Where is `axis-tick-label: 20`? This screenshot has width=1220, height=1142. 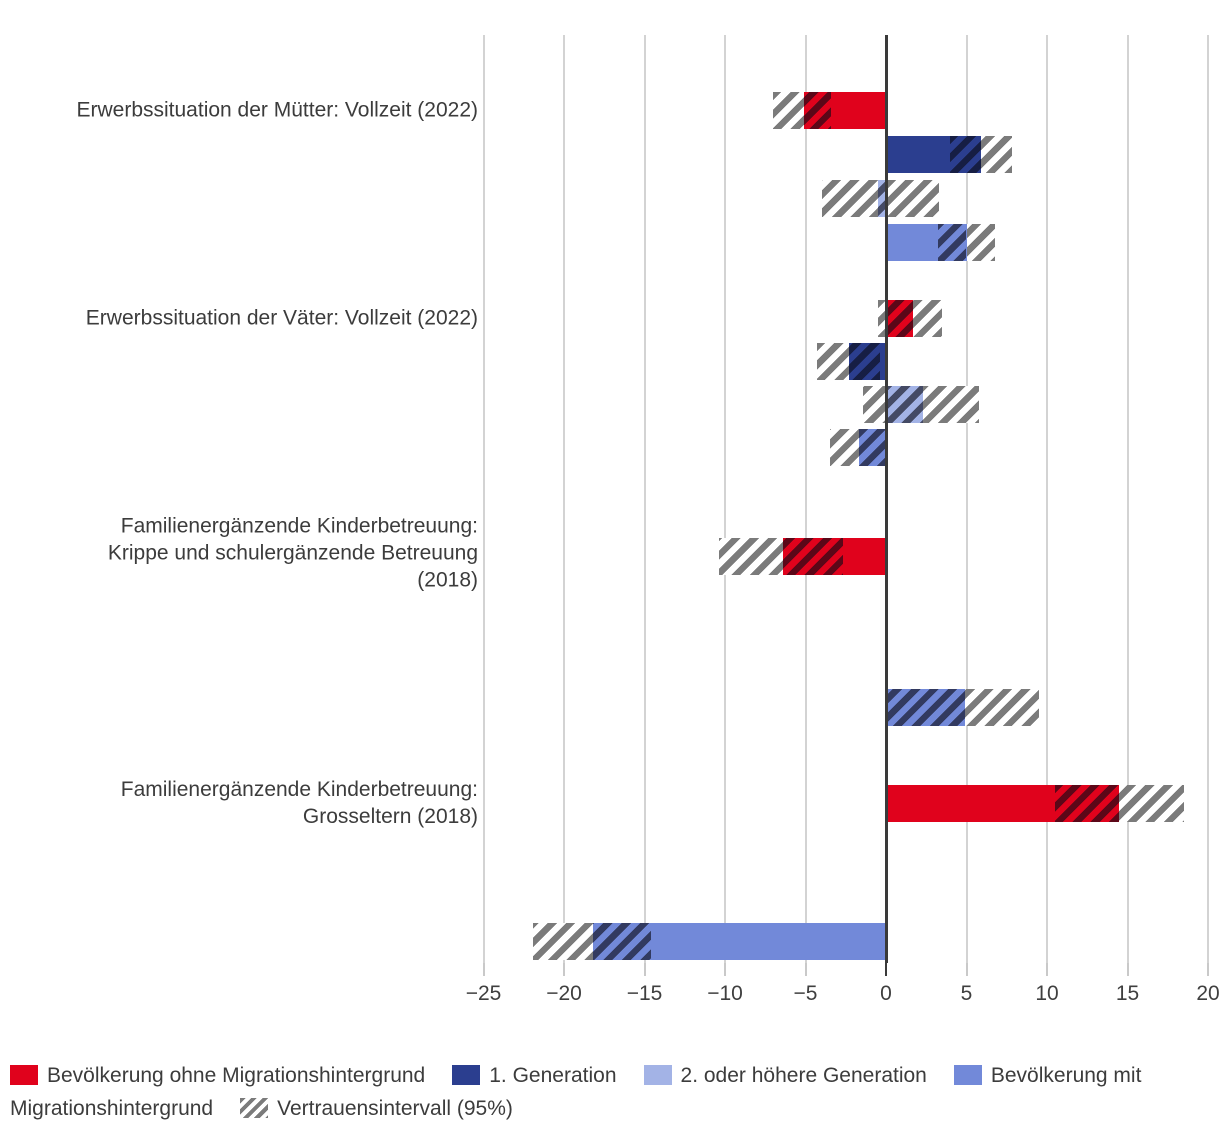 axis-tick-label: 20 is located at coordinates (1208, 993).